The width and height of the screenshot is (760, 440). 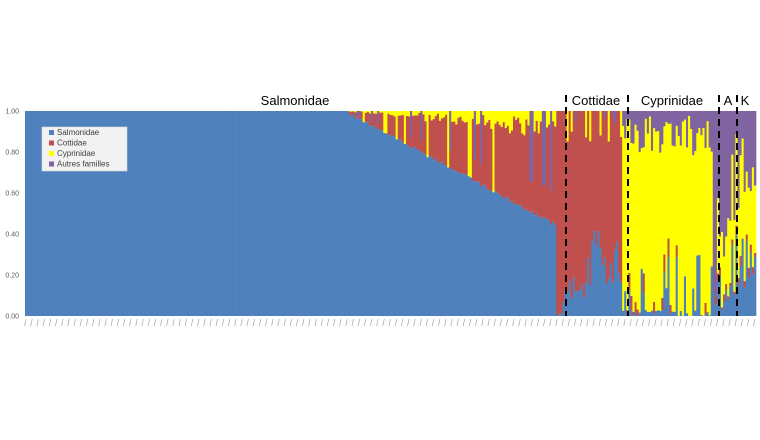 What do you see at coordinates (51, 164) in the screenshot?
I see `legend-swatch` at bounding box center [51, 164].